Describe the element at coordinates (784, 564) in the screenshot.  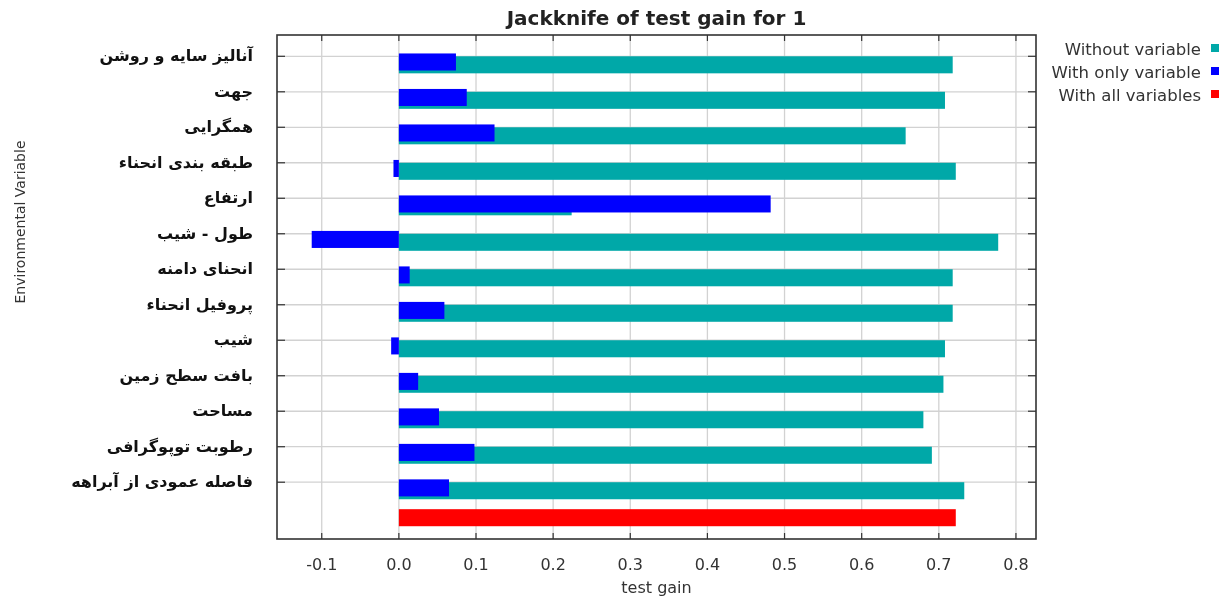
I see `x-tick-label: 0.5` at that location.